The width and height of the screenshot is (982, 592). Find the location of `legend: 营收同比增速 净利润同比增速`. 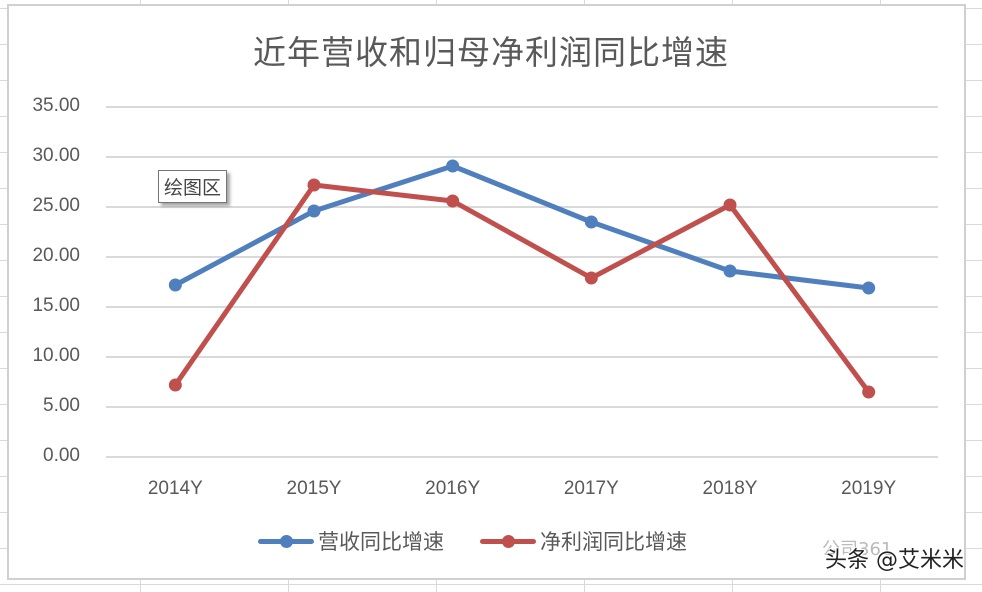

legend: 营收同比增速 净利润同比增速 is located at coordinates (472, 541).